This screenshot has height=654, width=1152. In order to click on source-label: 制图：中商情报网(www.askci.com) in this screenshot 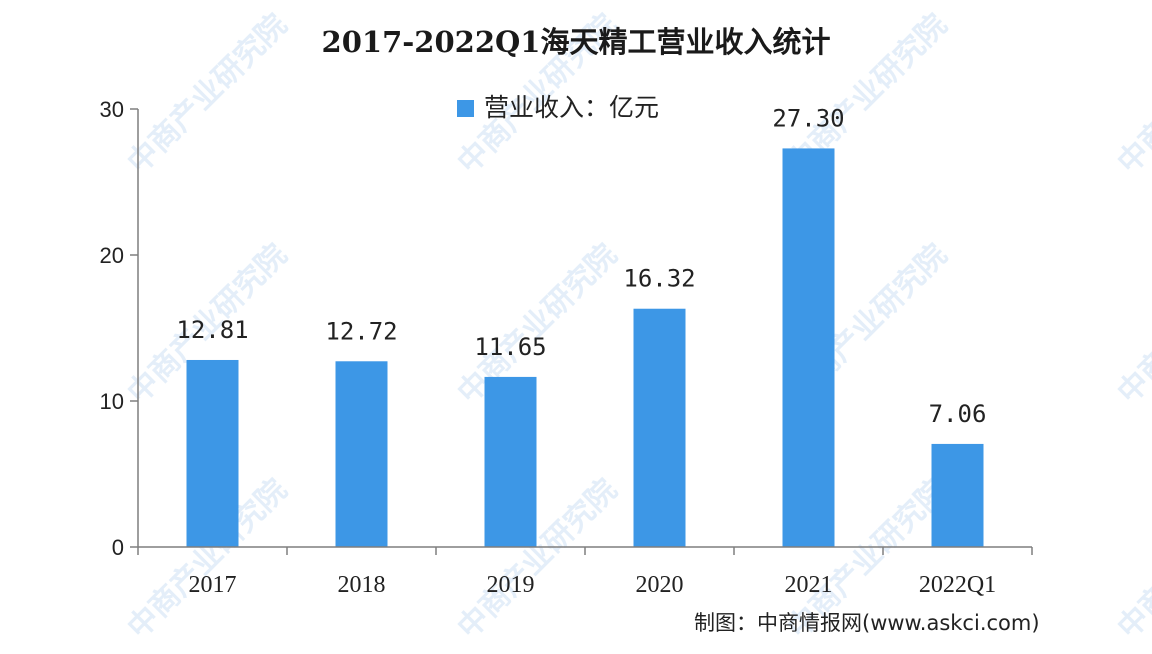, I will do `click(867, 623)`.